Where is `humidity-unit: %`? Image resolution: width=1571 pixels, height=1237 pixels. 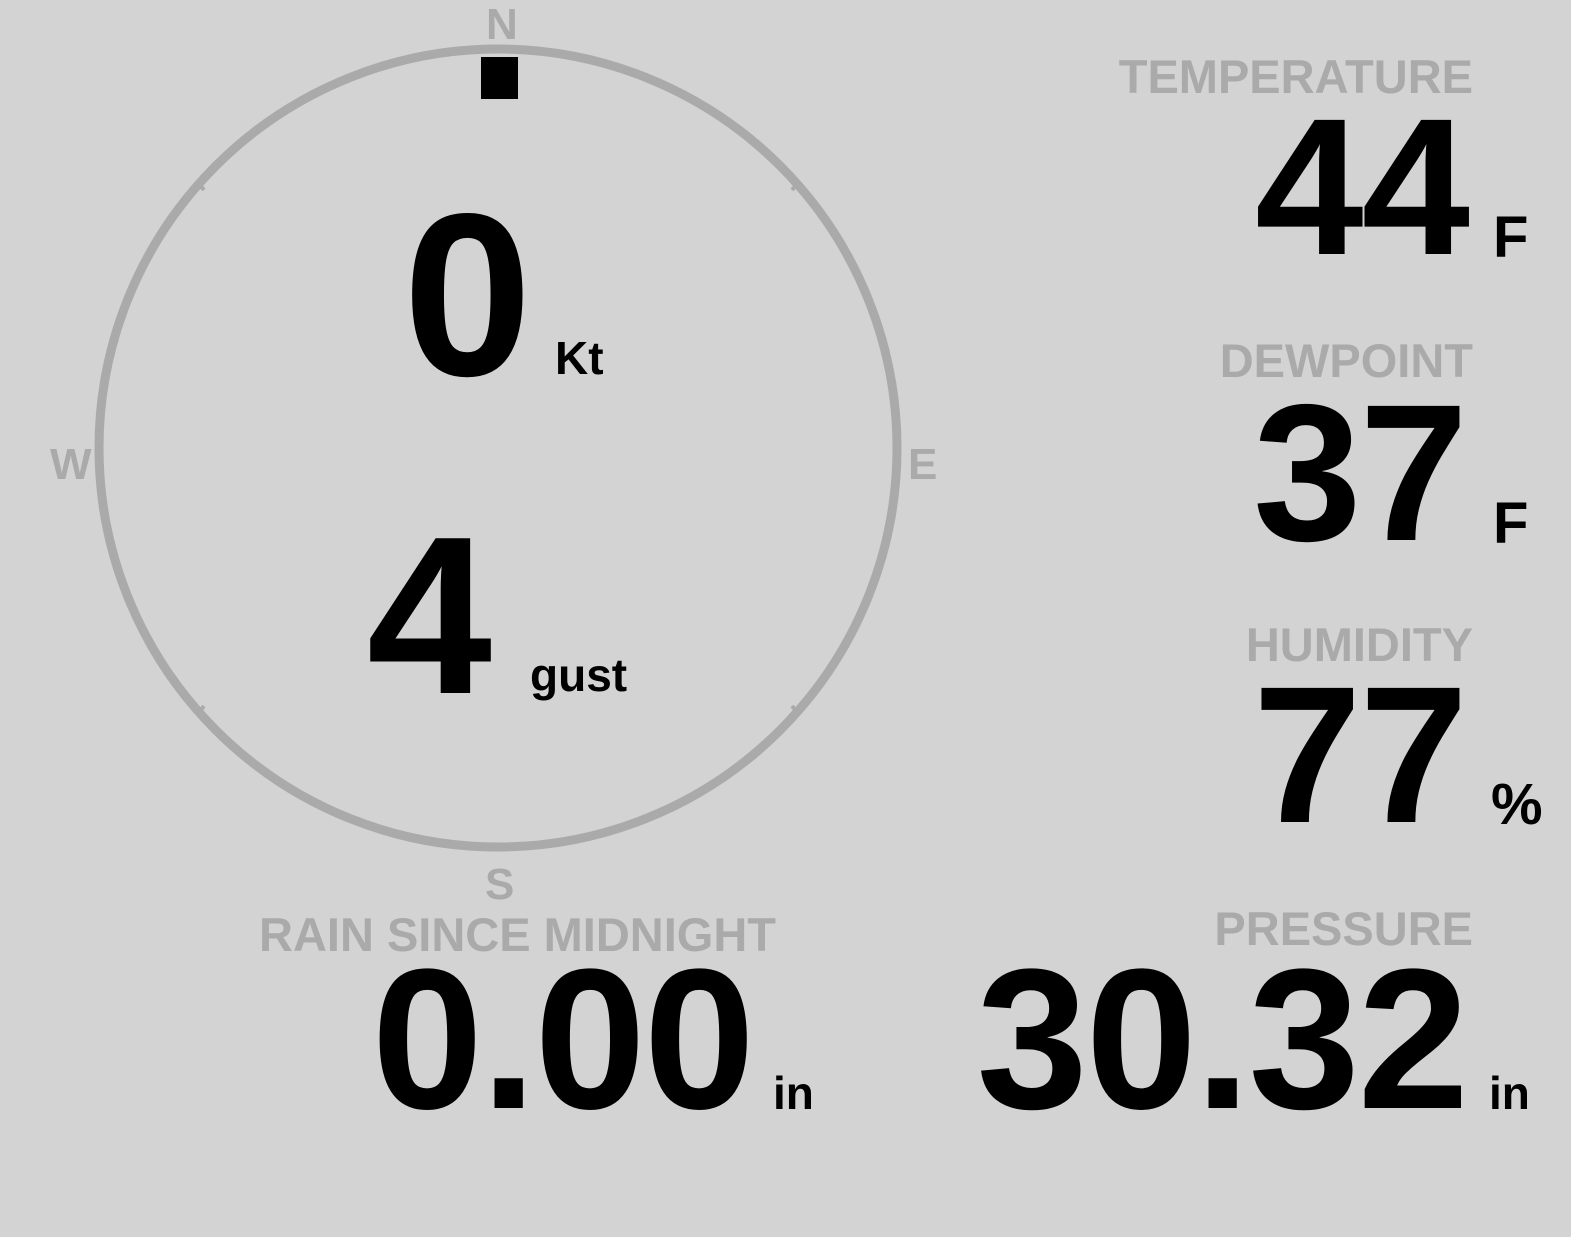 humidity-unit: % is located at coordinates (1517, 804).